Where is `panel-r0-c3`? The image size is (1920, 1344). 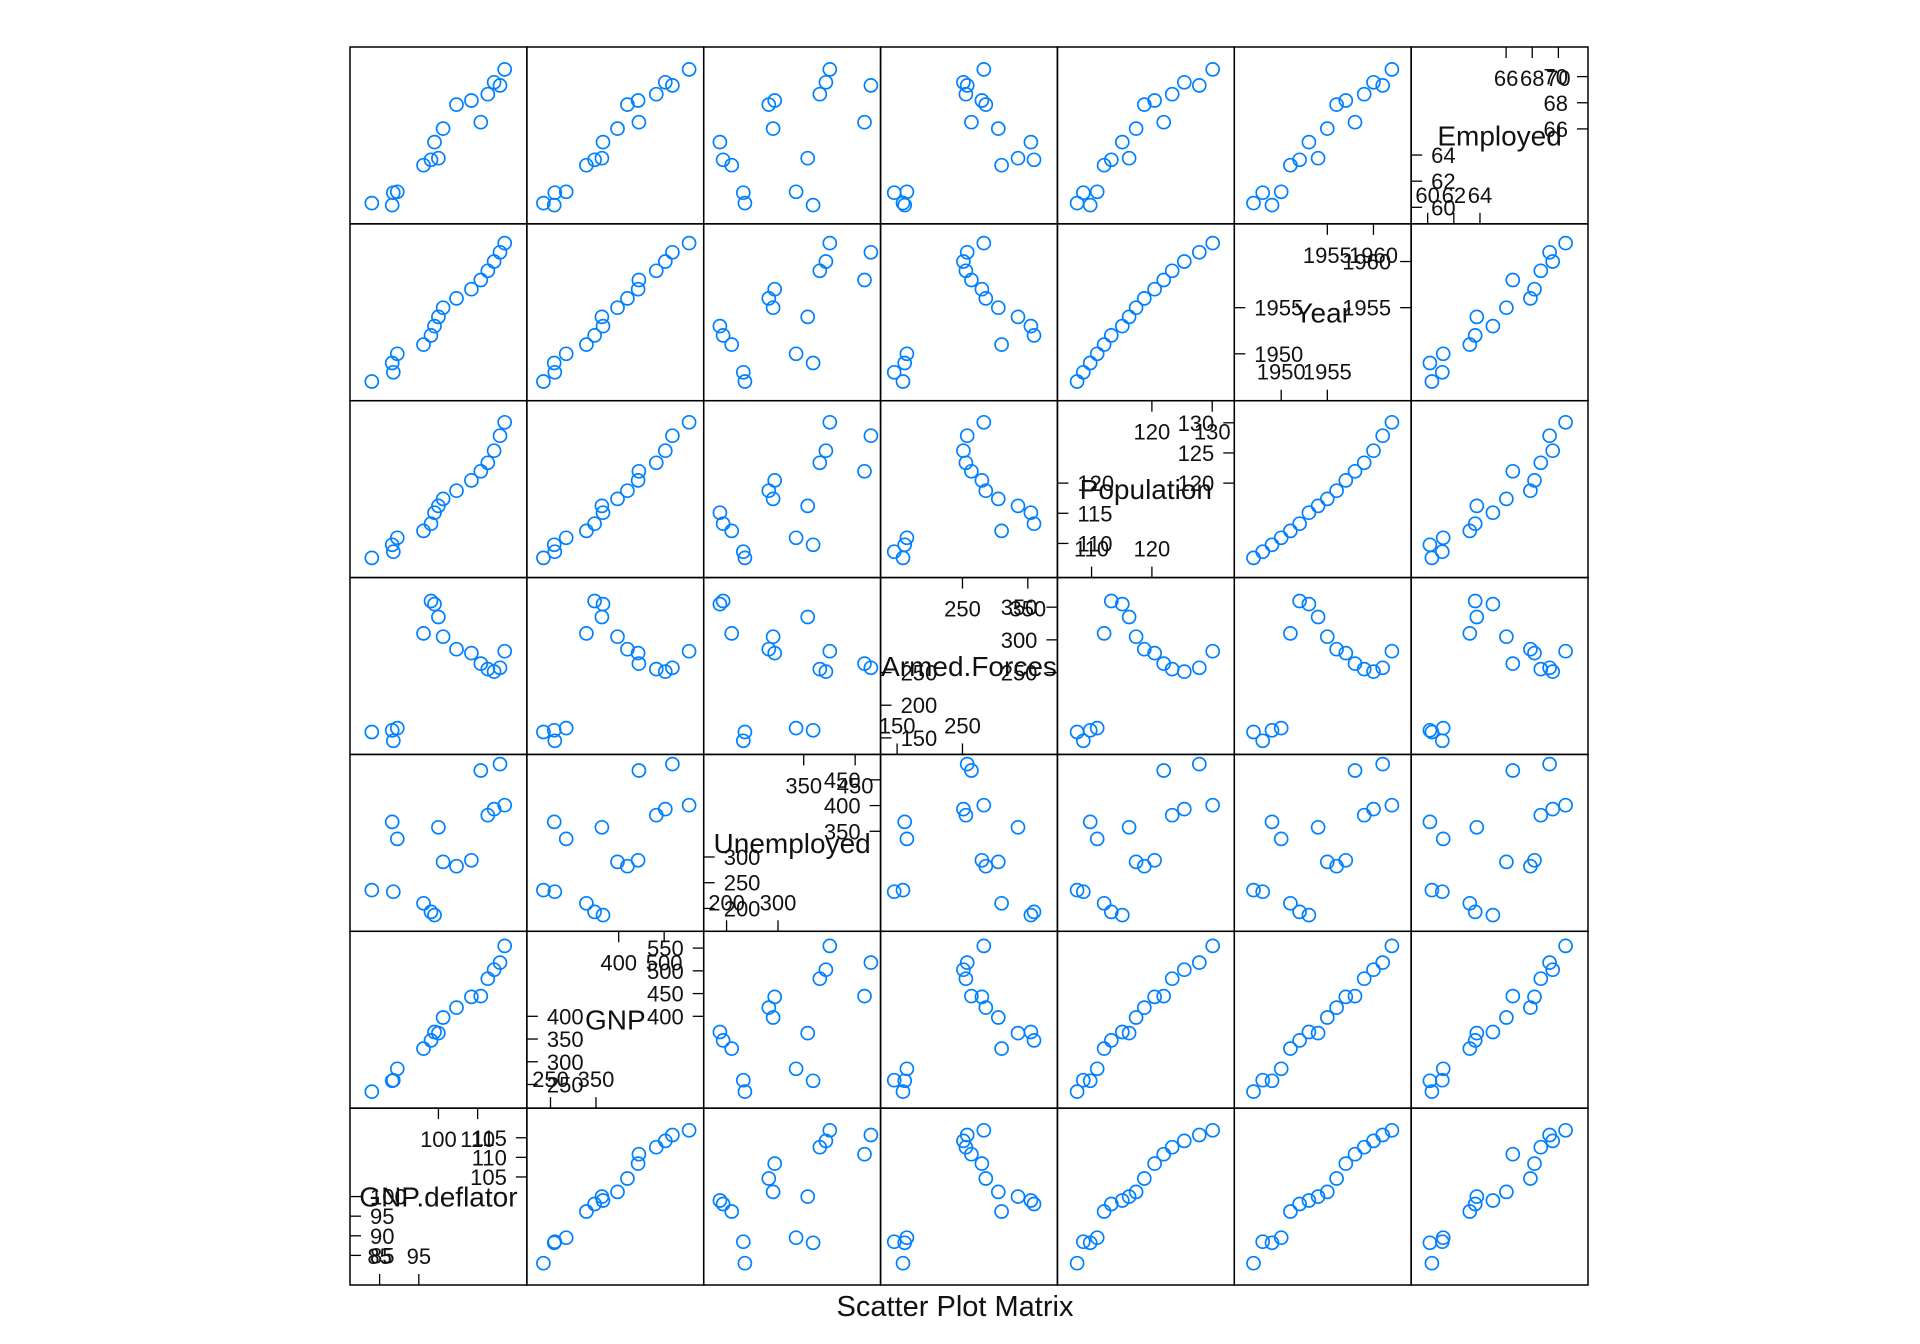 panel-r0-c3 is located at coordinates (969, 135).